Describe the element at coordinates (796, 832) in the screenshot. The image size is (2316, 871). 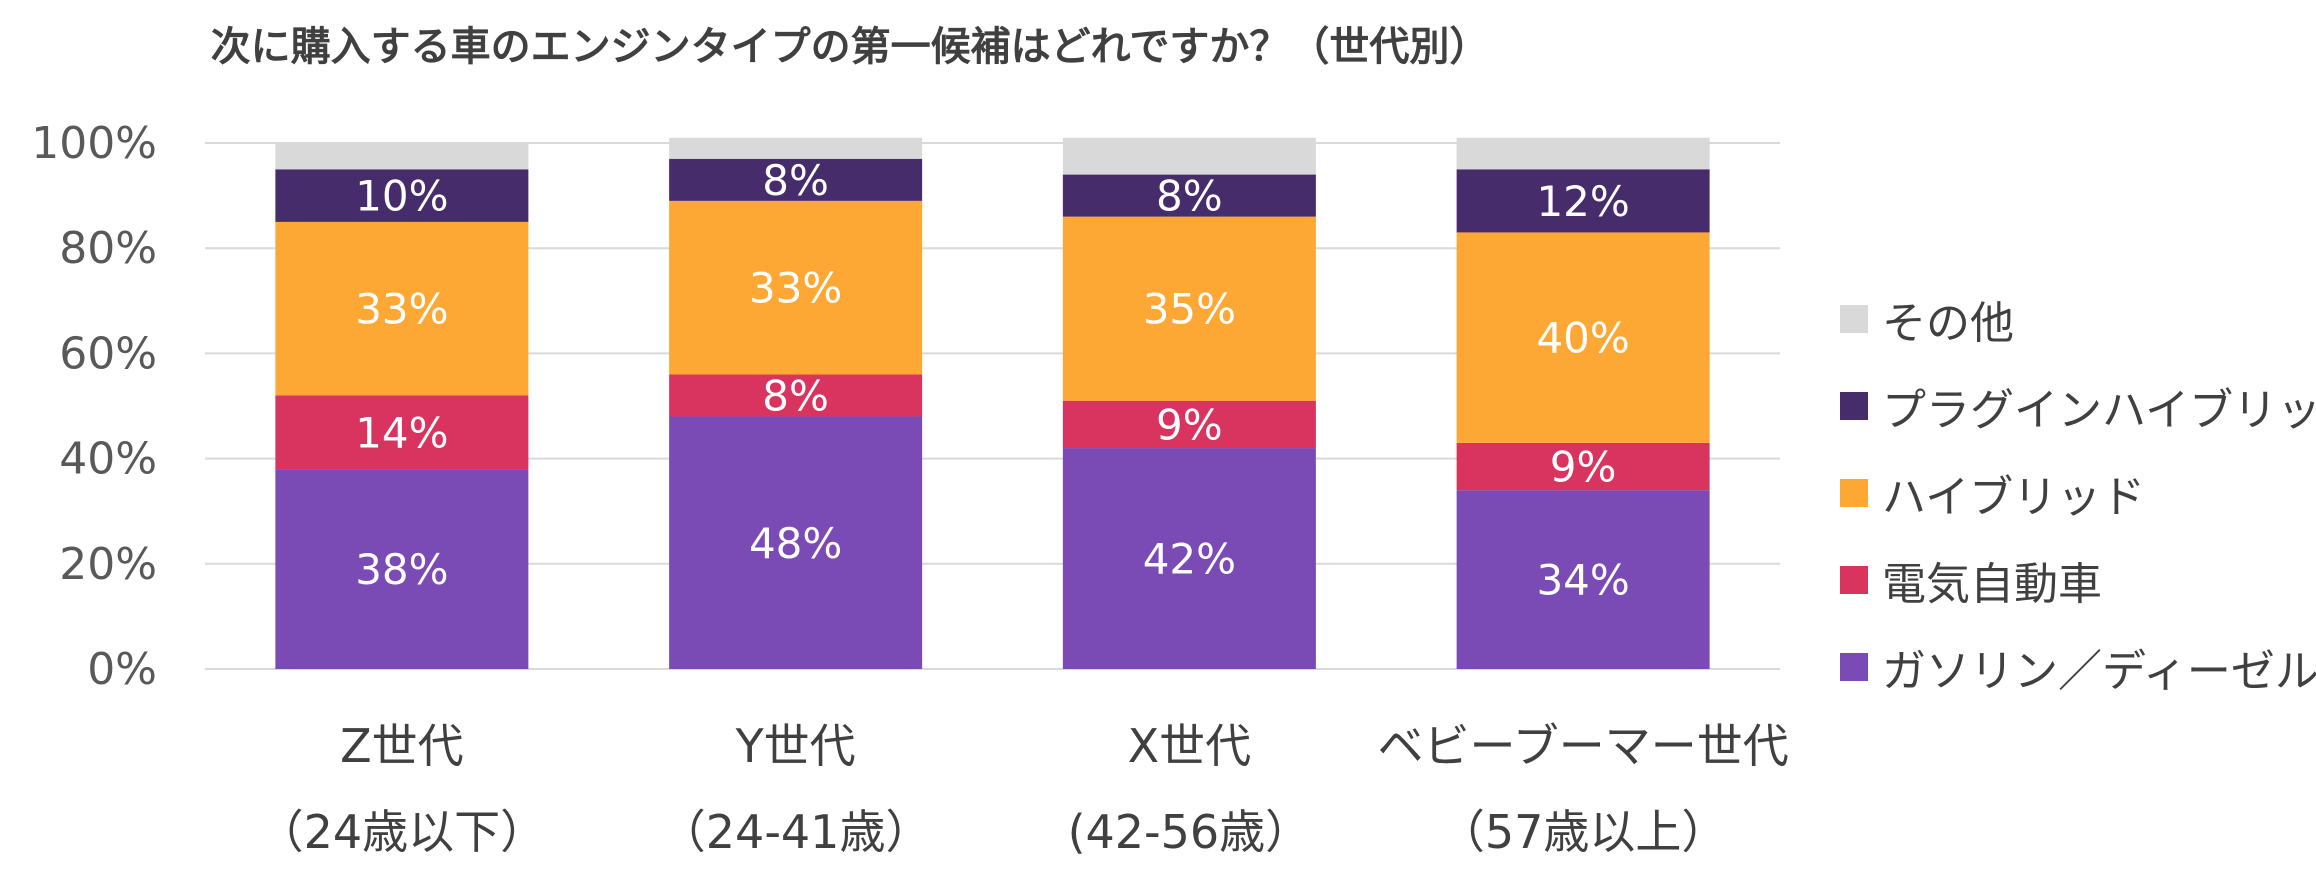
I see `x-category-label: （24-41歳）` at that location.